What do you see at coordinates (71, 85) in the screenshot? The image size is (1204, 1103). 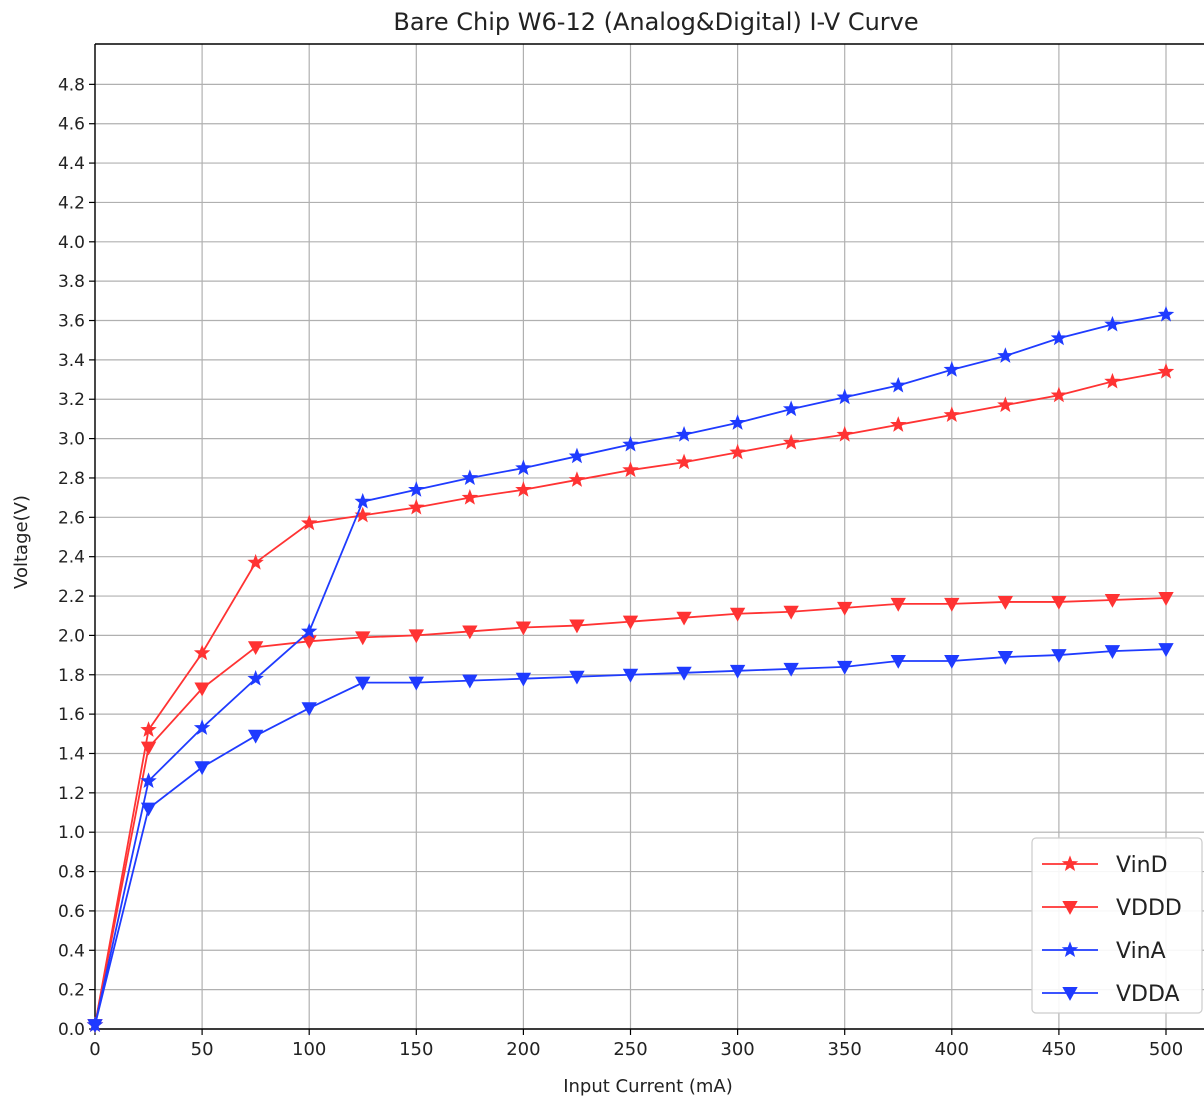 I see `y-tick-label: 4.8` at bounding box center [71, 85].